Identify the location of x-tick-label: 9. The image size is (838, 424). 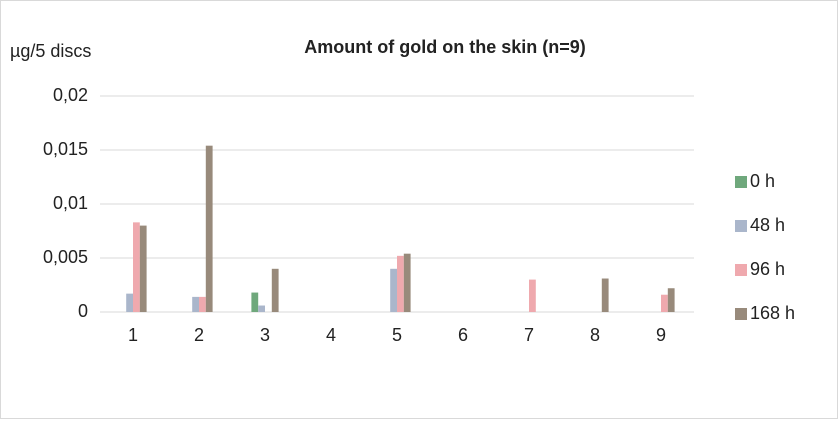
(661, 335).